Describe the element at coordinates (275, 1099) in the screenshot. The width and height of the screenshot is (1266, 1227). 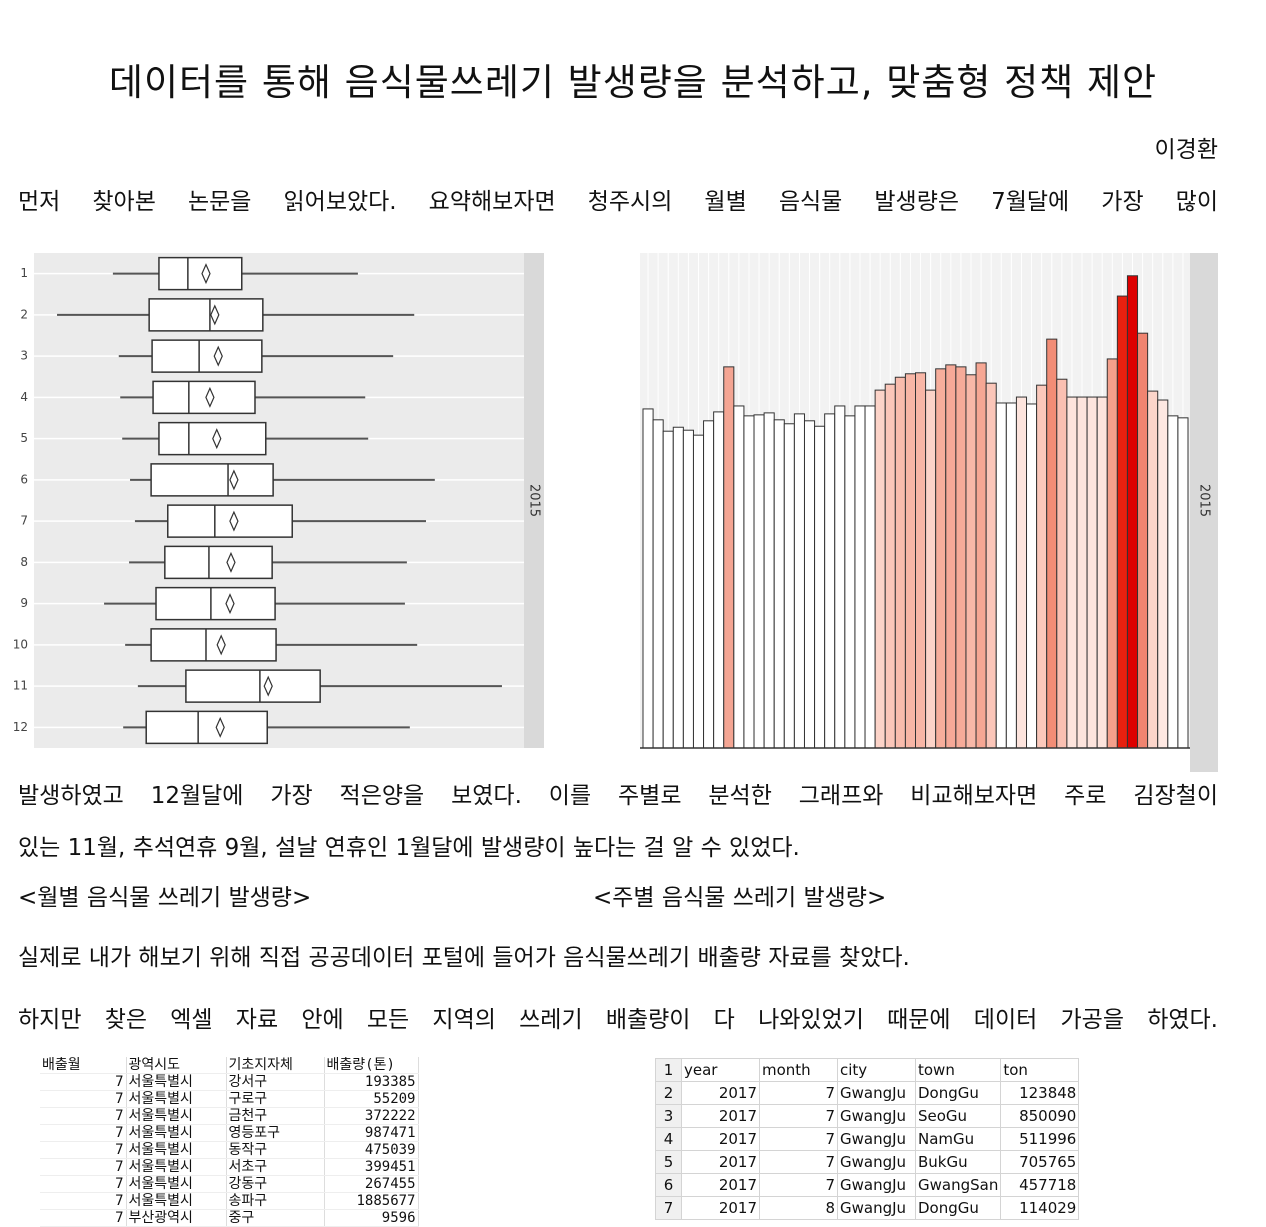
I see `cell: 구로구` at that location.